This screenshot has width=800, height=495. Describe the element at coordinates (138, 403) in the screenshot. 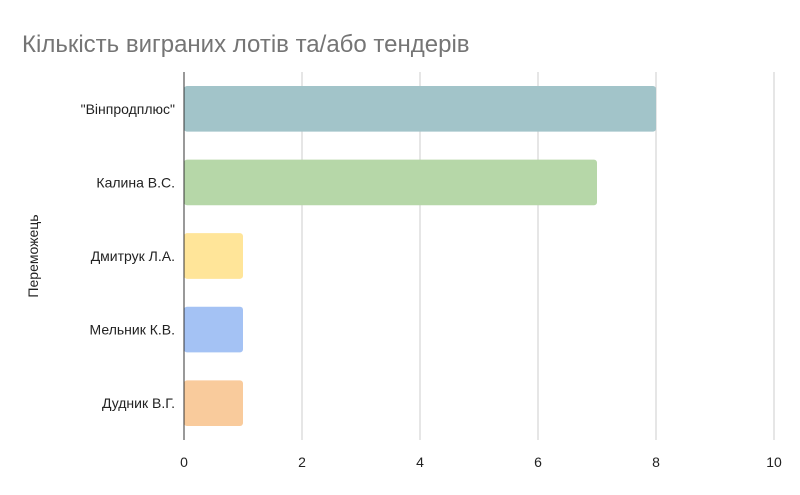

I see `category-label: Дудник В.Г.` at that location.